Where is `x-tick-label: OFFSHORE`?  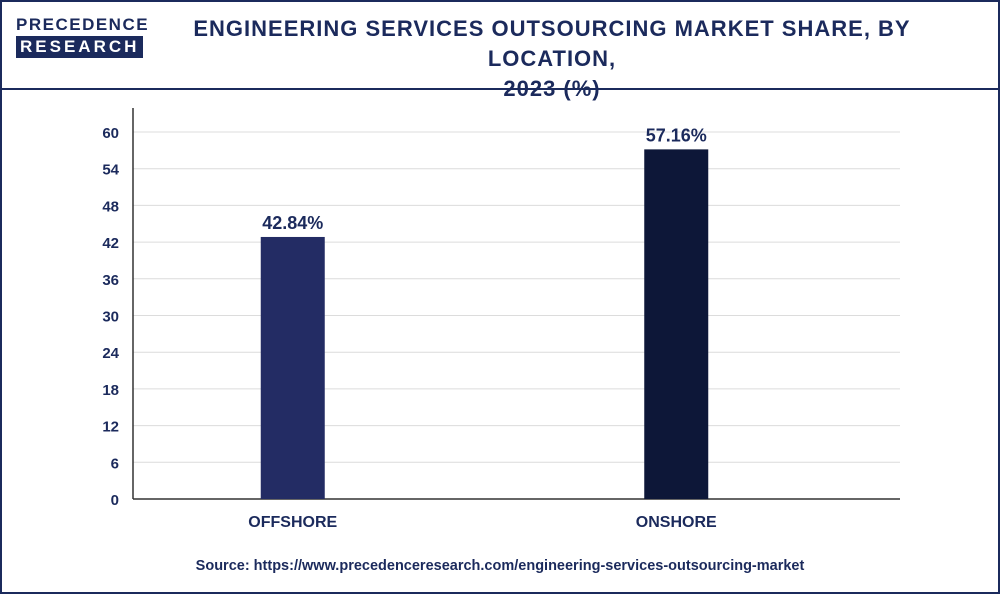 x-tick-label: OFFSHORE is located at coordinates (292, 522).